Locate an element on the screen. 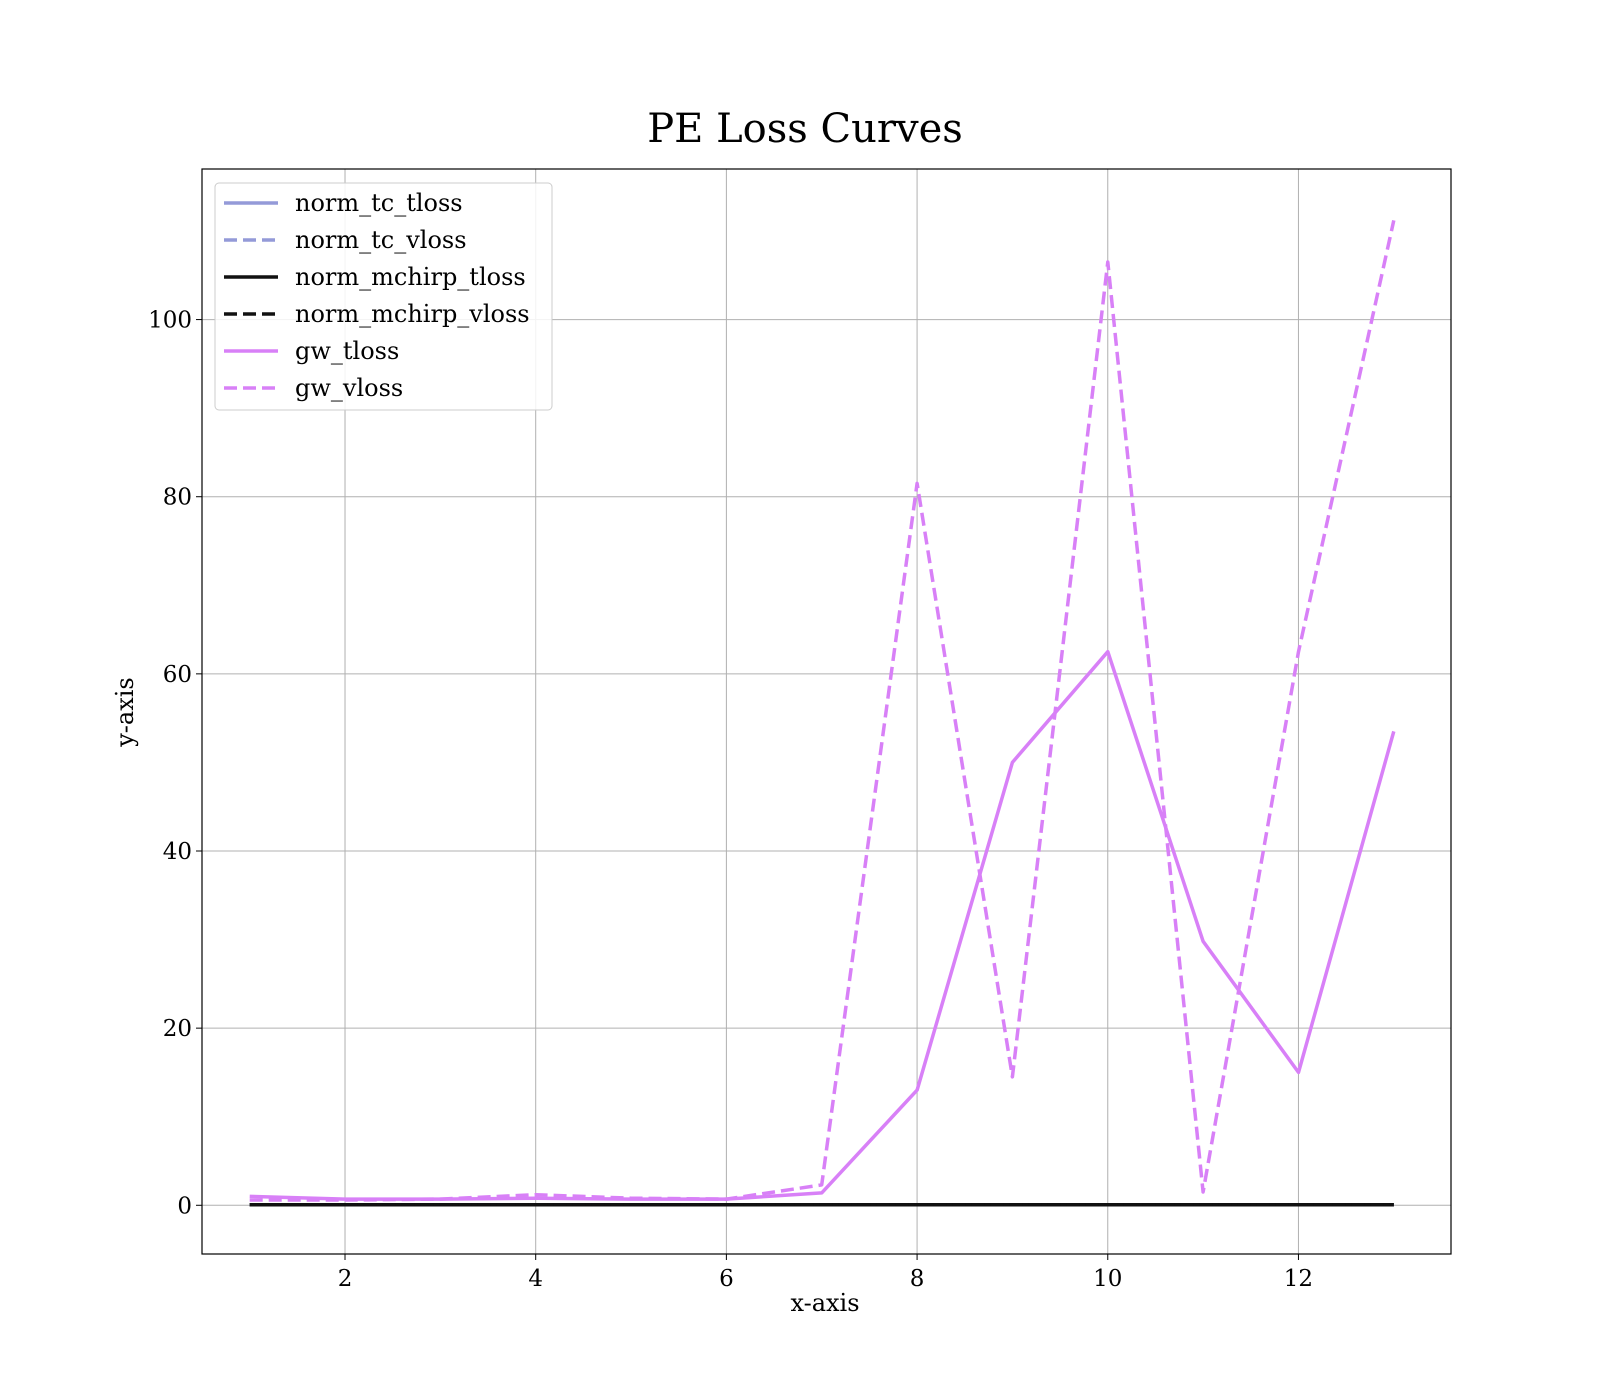  y-tick-label: 0 is located at coordinates (184, 1206).